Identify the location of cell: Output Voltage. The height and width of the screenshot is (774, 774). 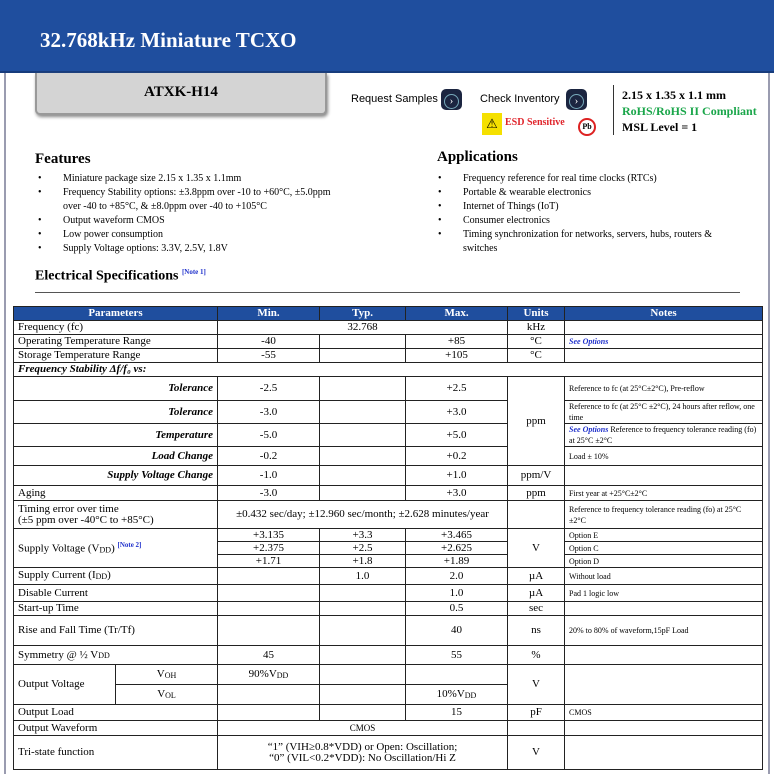
(64, 684).